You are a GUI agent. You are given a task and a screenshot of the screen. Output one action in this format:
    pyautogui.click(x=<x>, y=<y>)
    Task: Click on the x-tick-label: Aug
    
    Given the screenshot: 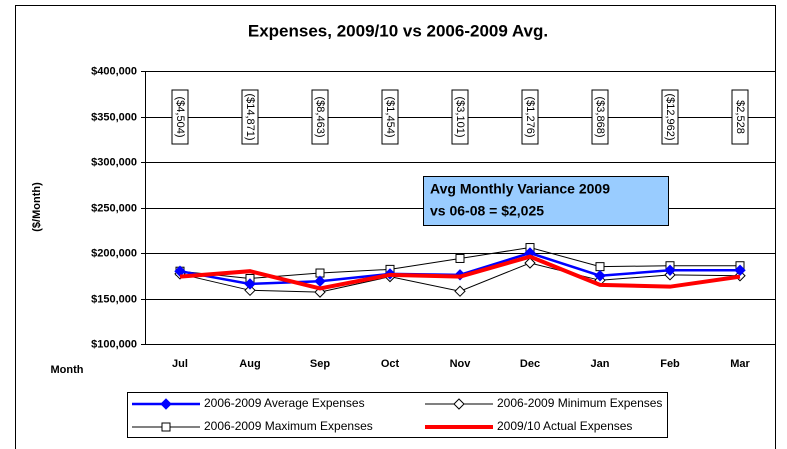 What is the action you would take?
    pyautogui.click(x=249, y=364)
    